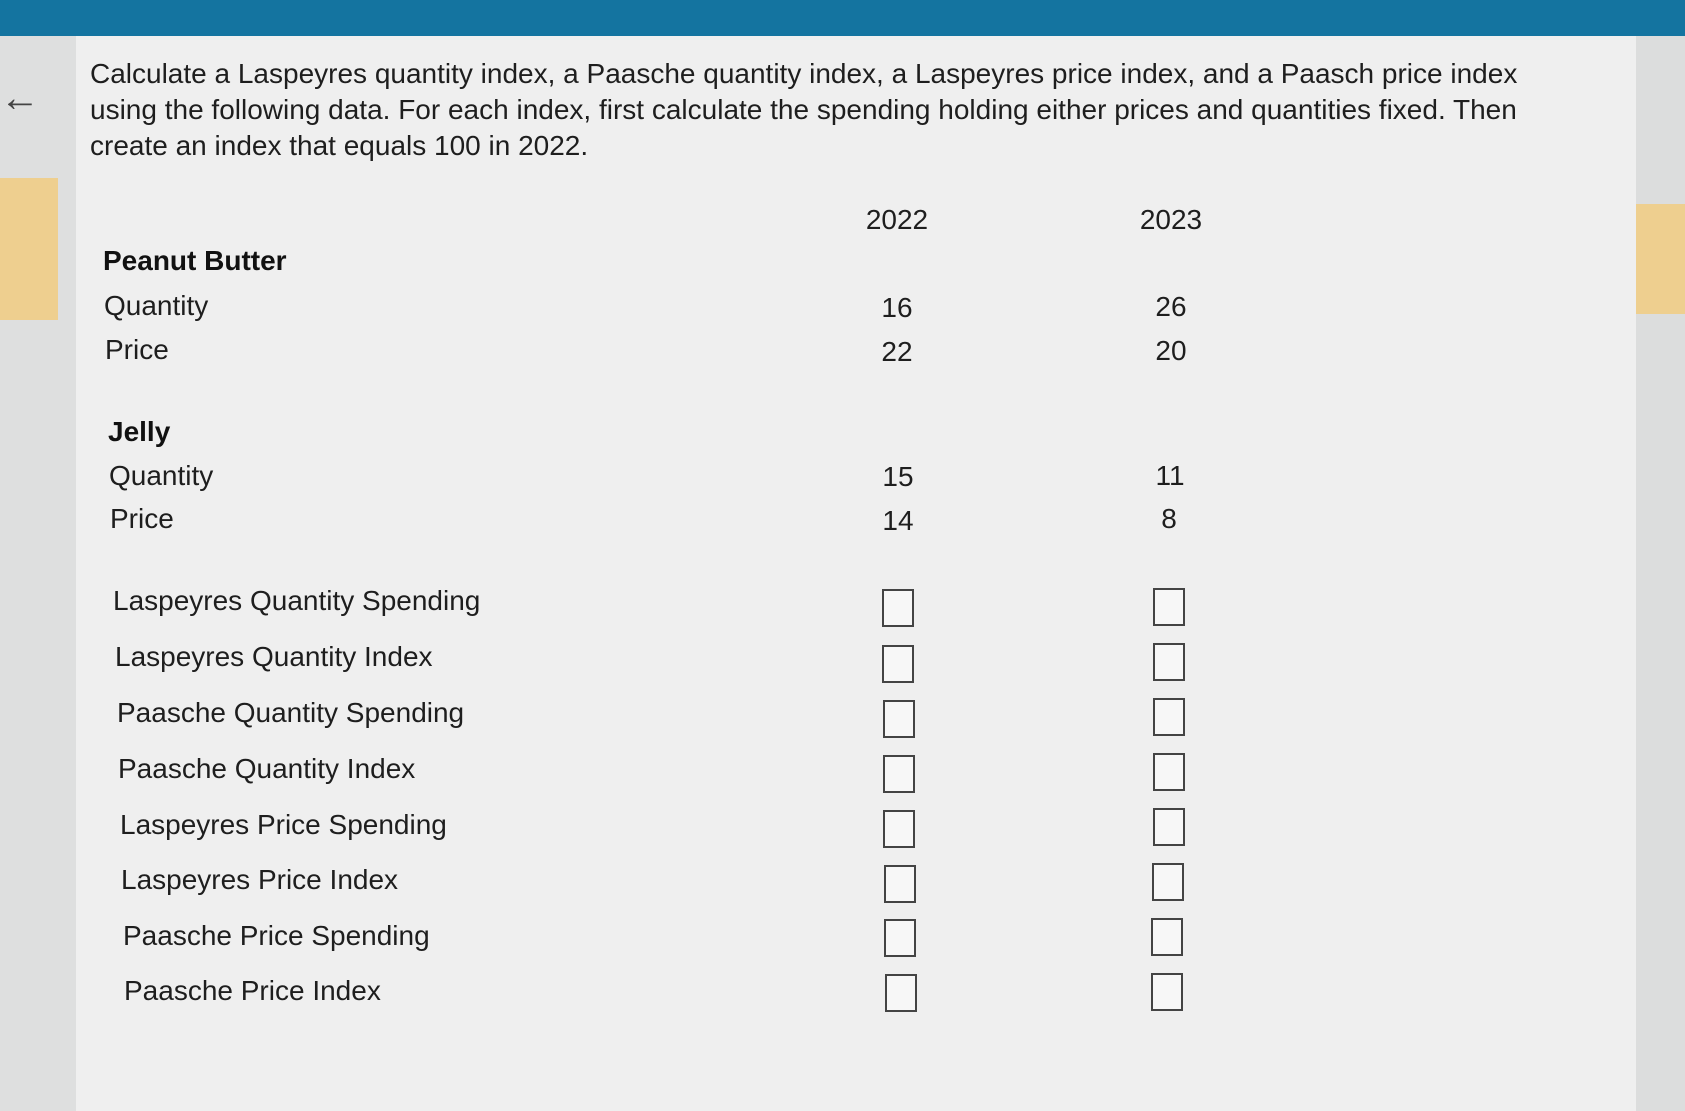  What do you see at coordinates (900, 938) in the screenshot?
I see `answer-input-paasche-price-spending-2022` at bounding box center [900, 938].